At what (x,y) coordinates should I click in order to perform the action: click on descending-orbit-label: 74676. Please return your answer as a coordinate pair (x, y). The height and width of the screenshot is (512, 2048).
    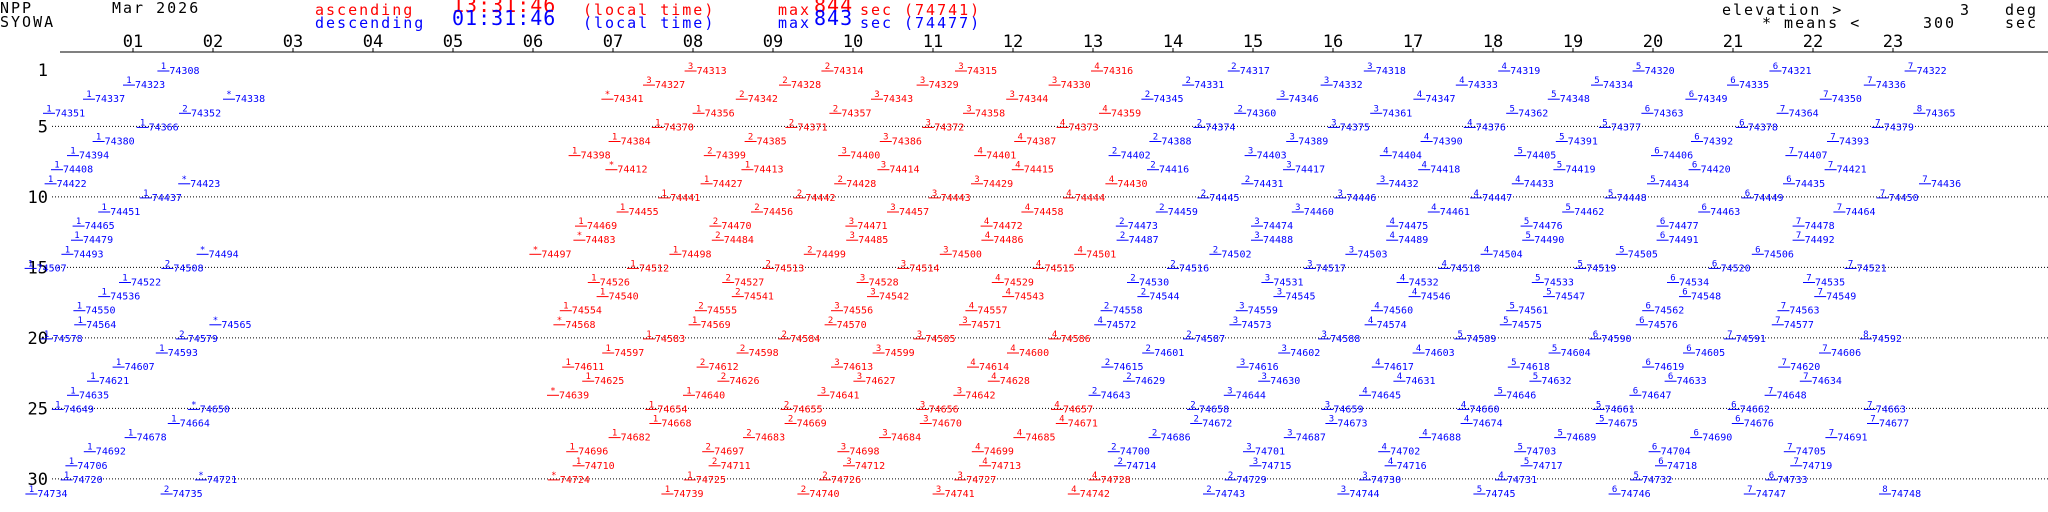
    Looking at the image, I should click on (1759, 424).